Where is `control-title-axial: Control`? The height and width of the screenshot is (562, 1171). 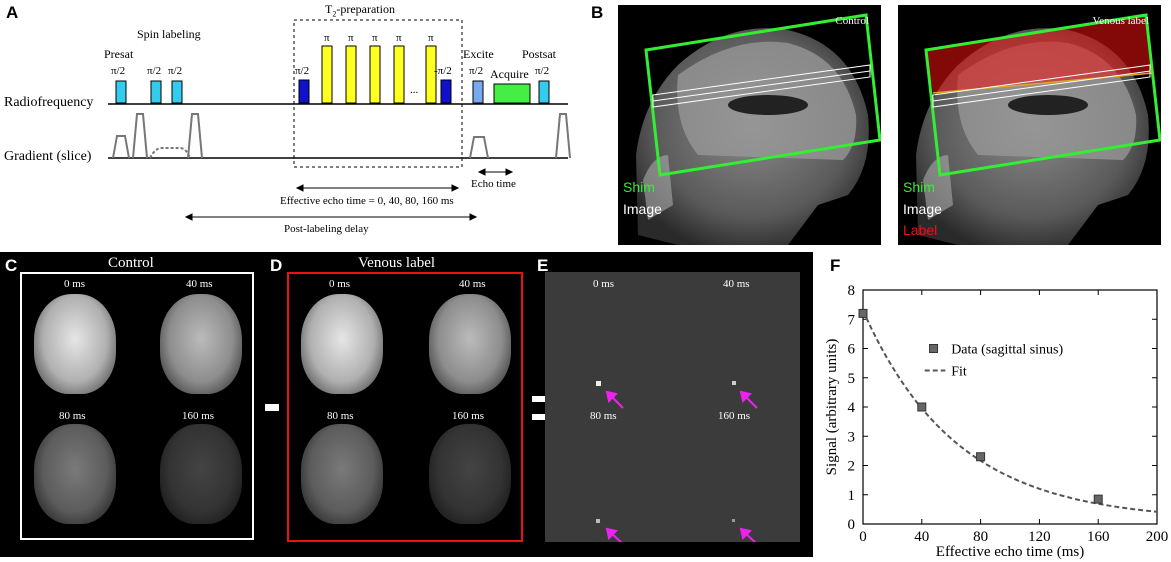 control-title-axial: Control is located at coordinates (131, 263).